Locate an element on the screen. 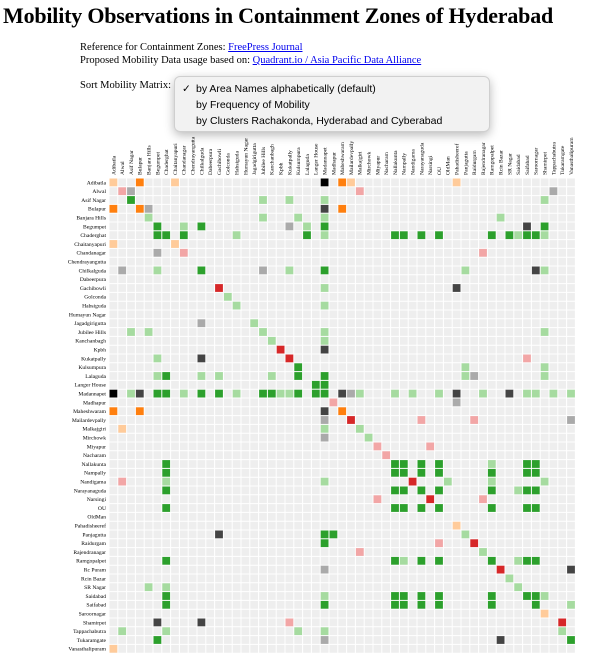 The height and width of the screenshot is (667, 600). row-label: Shamirpet is located at coordinates (94, 623).